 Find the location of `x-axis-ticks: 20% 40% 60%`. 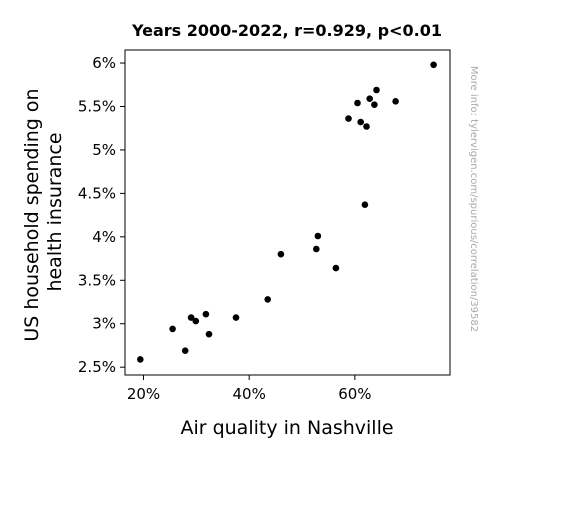

x-axis-ticks: 20% 40% 60% is located at coordinates (249, 389).